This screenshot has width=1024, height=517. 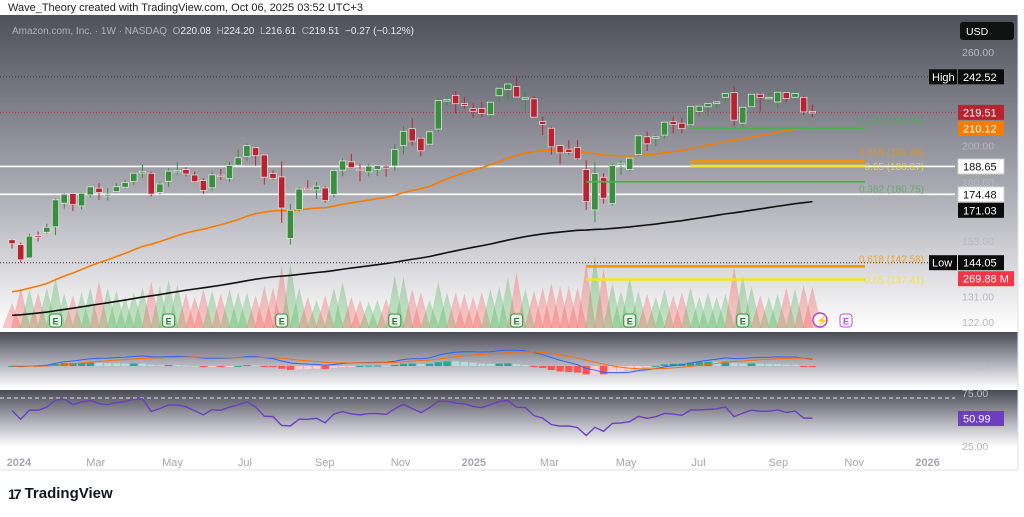 I want to click on rsi-upper-label: 75.00, so click(x=975, y=394).